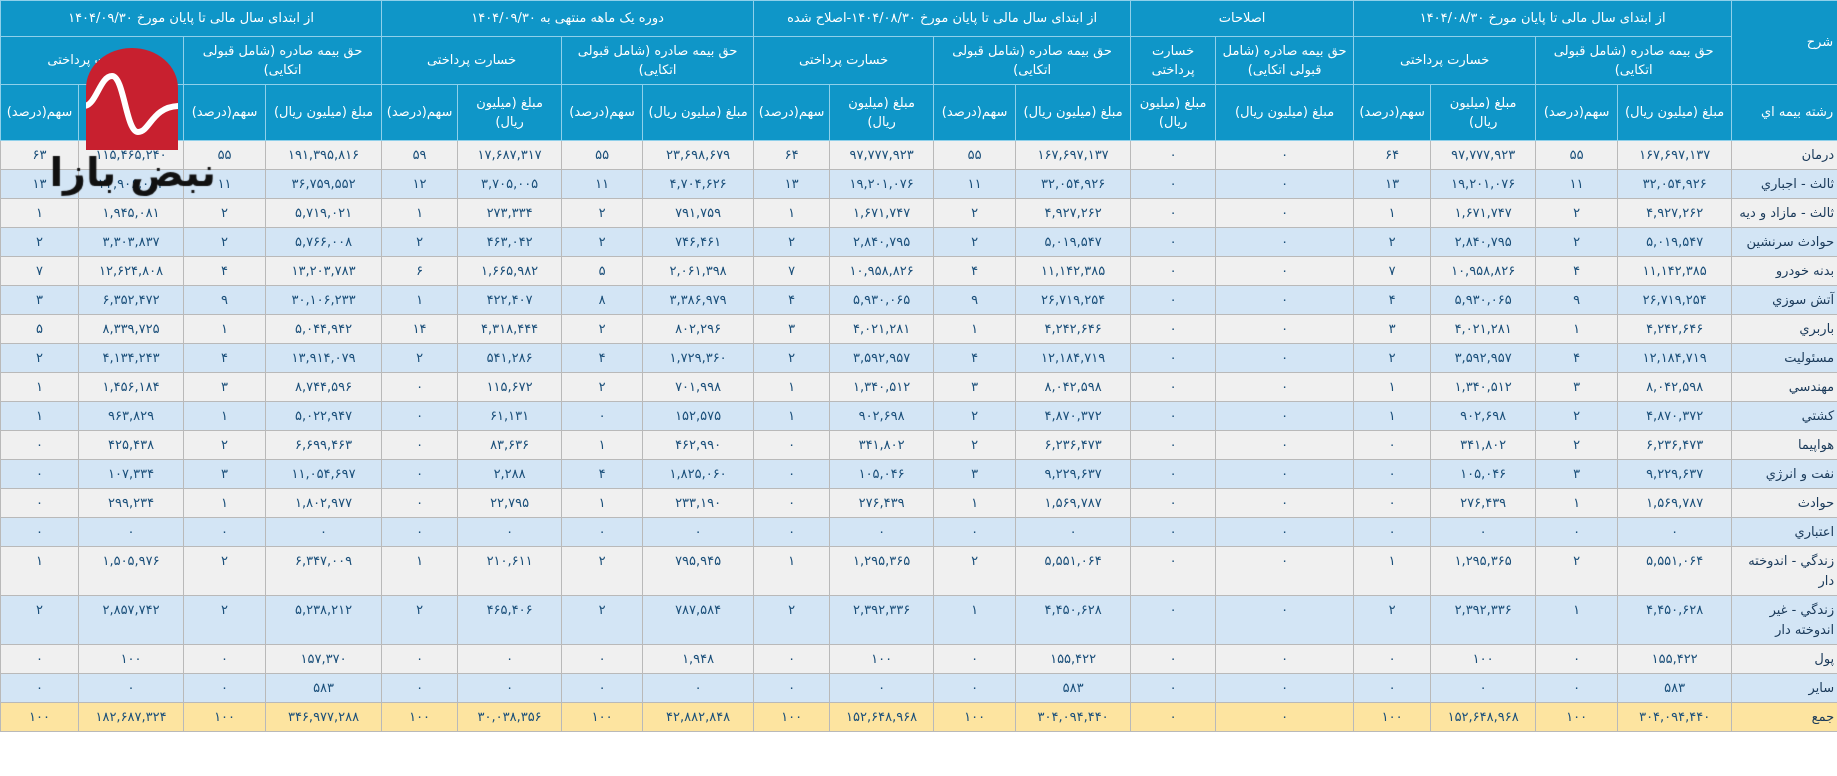 The image size is (1837, 776). What do you see at coordinates (1483, 271) in the screenshot?
I see `amount-cell: ۱۰,۹۵۸,۸۲۶` at bounding box center [1483, 271].